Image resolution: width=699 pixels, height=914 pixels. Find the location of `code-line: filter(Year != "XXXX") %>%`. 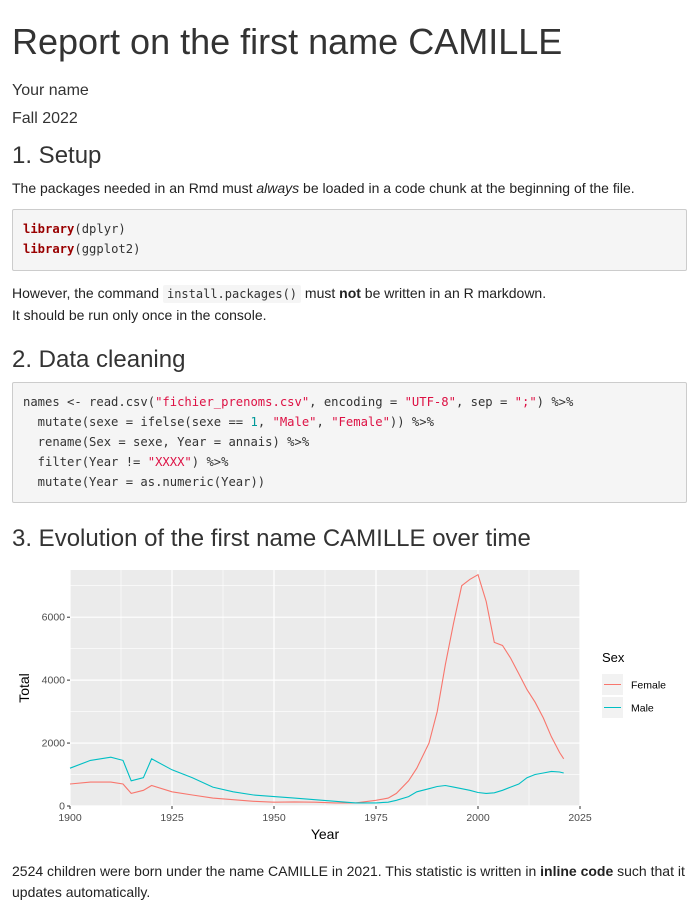

code-line: filter(Year != "XXXX") %>% is located at coordinates (126, 462).